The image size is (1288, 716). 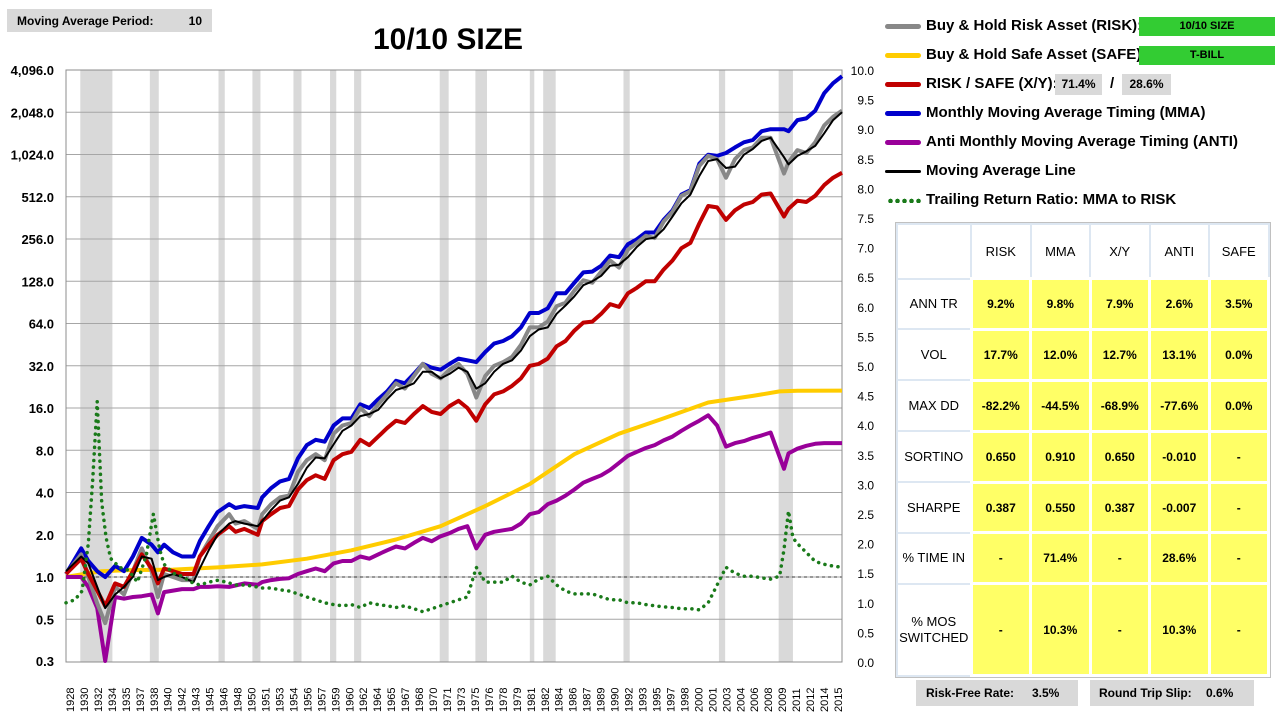 I want to click on legend-safe-label: Buy & Hold Safe Asset (SAFE):, so click(x=1036, y=54).